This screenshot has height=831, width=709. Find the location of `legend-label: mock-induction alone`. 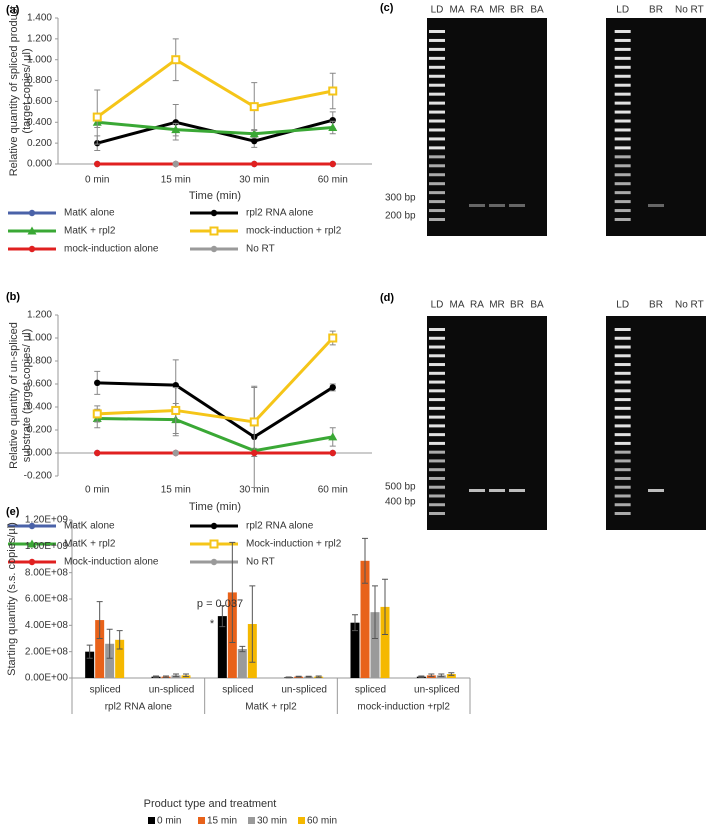

legend-label: mock-induction alone is located at coordinates (111, 249).